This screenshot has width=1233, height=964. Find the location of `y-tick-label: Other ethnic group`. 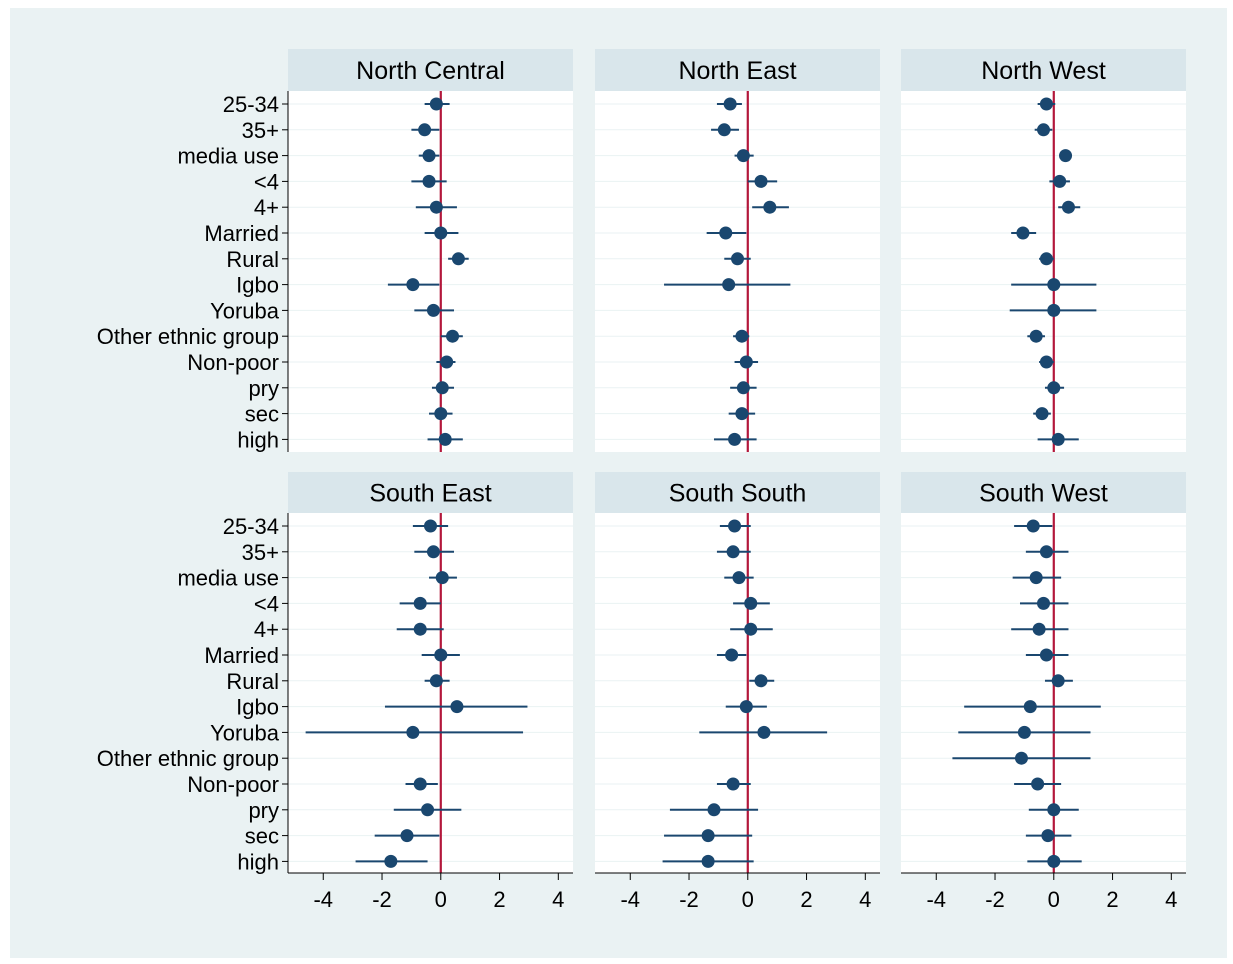

y-tick-label: Other ethnic group is located at coordinates (188, 758).